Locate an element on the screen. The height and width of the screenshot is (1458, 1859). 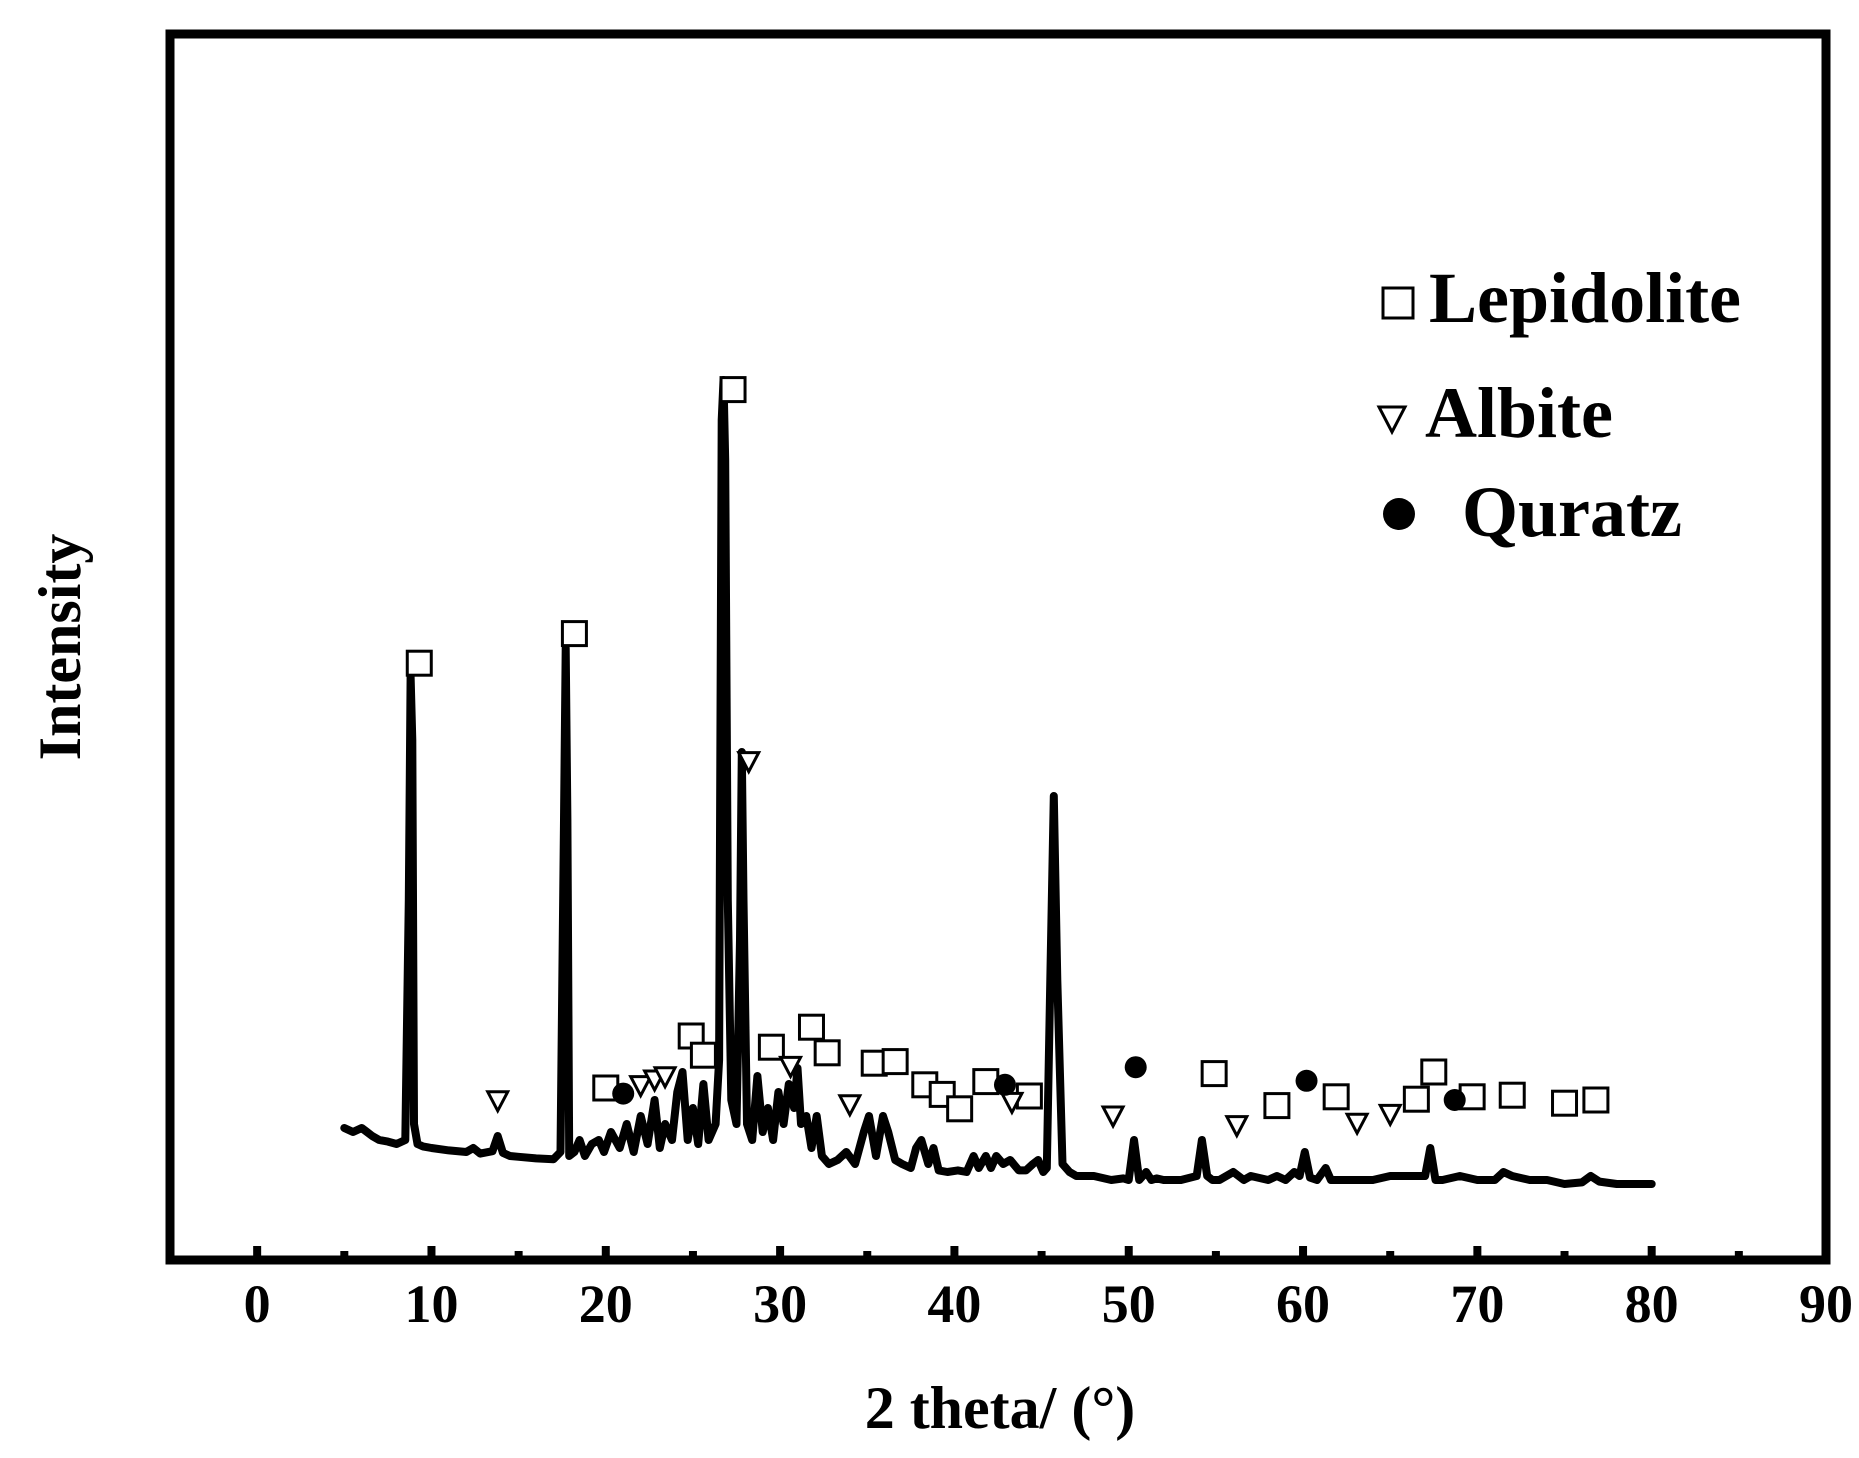
legend-item-quartz: Quratz is located at coordinates (1532, 512).